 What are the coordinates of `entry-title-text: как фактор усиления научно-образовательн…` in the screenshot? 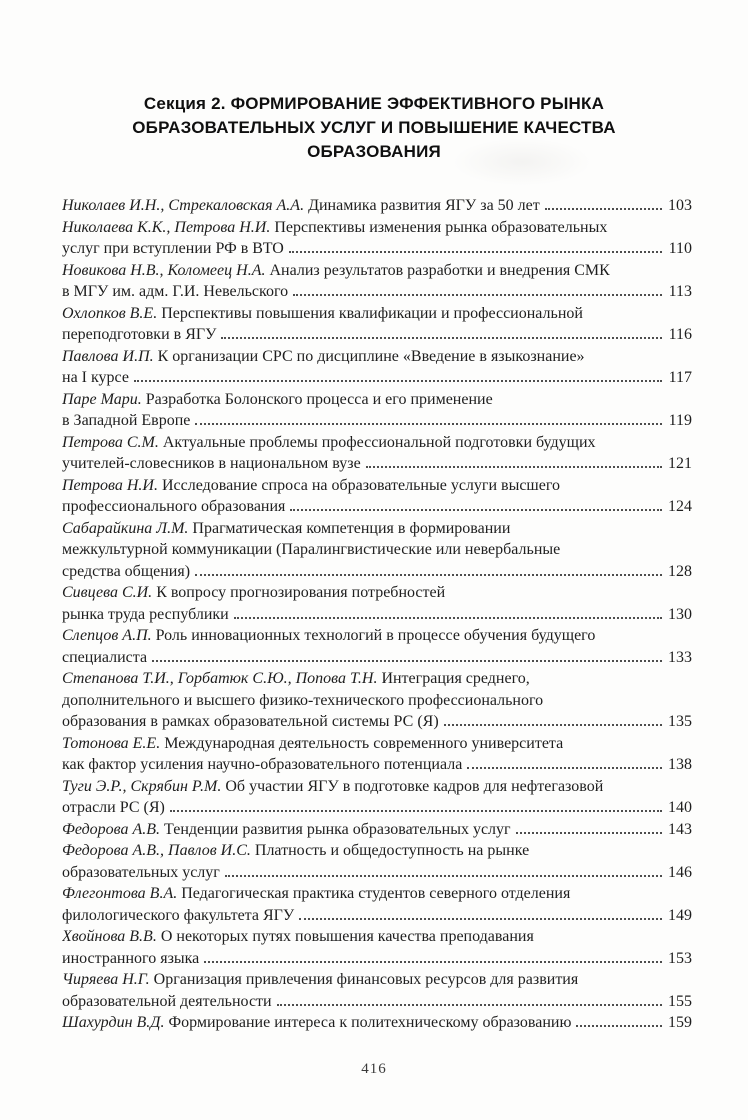 It's located at (262, 764).